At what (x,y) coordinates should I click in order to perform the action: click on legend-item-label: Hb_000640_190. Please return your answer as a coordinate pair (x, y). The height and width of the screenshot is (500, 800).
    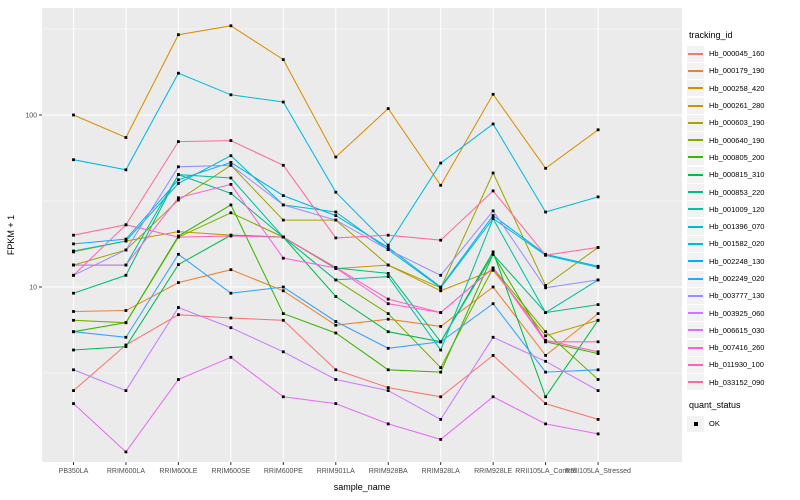
    Looking at the image, I should click on (737, 140).